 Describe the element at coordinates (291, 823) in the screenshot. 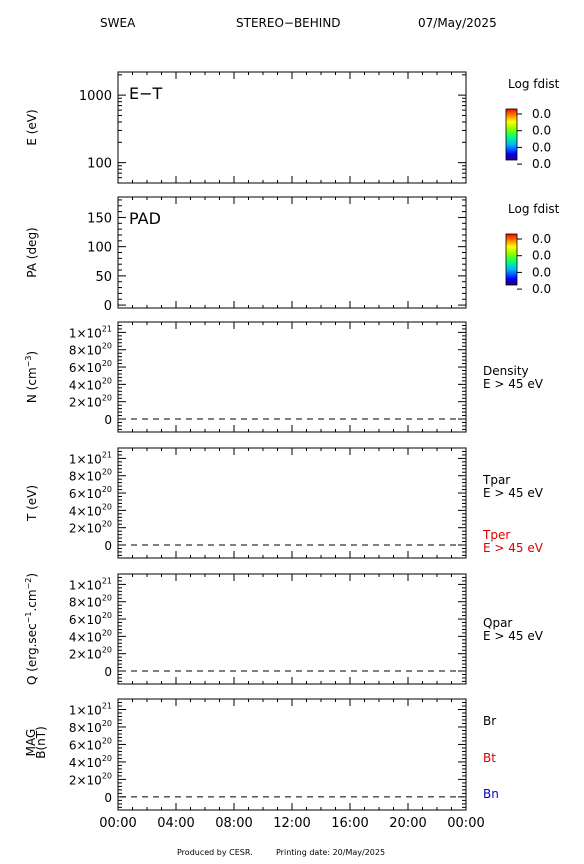

I see `time-tick-label: 12:00` at that location.